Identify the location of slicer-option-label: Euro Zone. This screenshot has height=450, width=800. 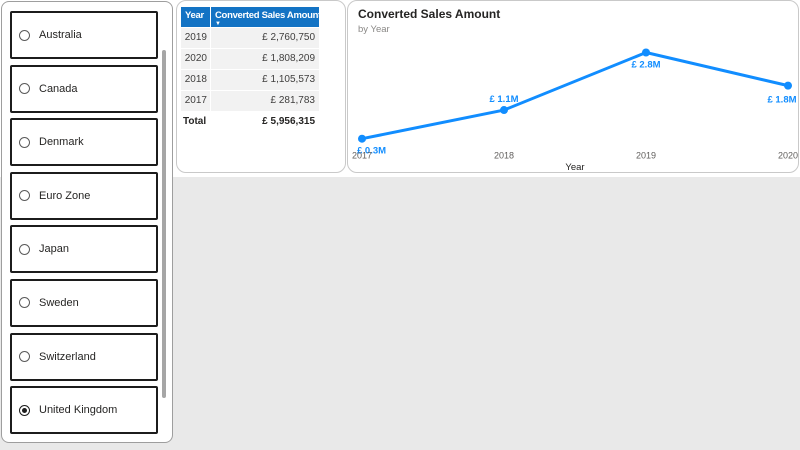
(65, 195).